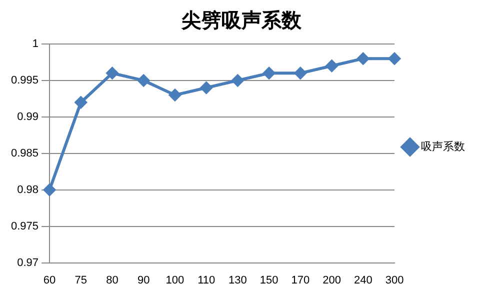 The image size is (485, 296). Describe the element at coordinates (28, 116) in the screenshot. I see `y-tick-label: 0.99` at that location.